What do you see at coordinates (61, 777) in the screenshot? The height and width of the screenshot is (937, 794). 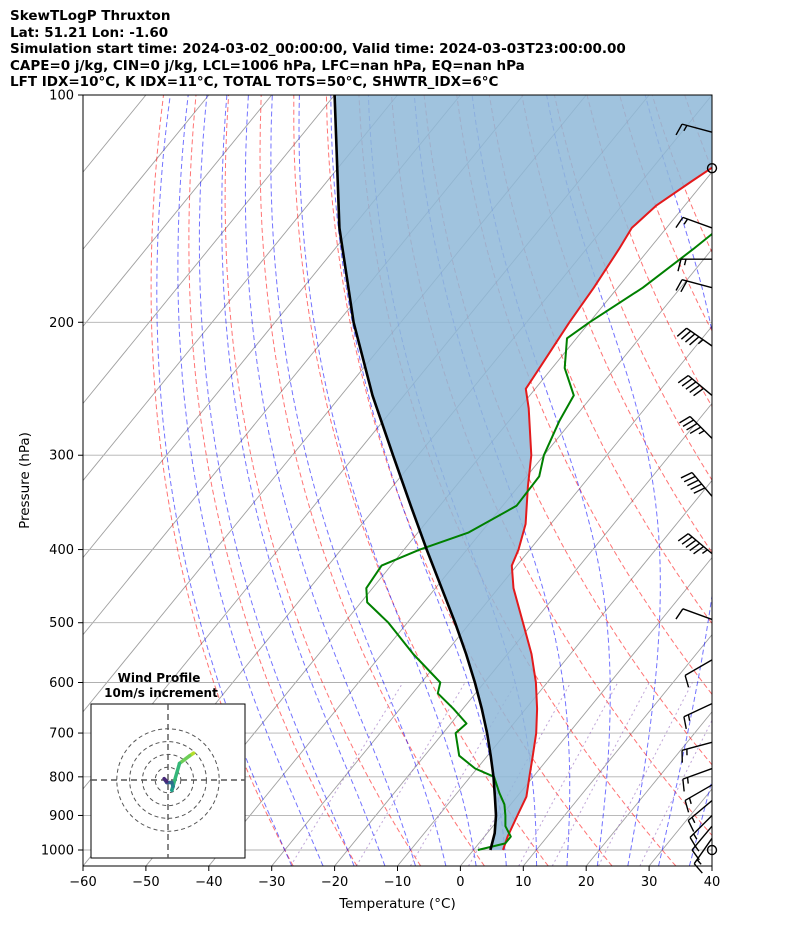 I see `y-tick-label: 800` at bounding box center [61, 777].